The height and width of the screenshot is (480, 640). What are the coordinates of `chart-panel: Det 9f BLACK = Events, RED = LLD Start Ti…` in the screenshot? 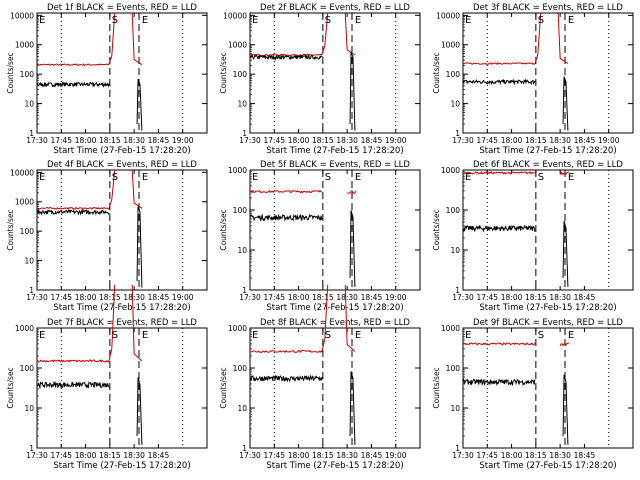 It's located at (533, 394).